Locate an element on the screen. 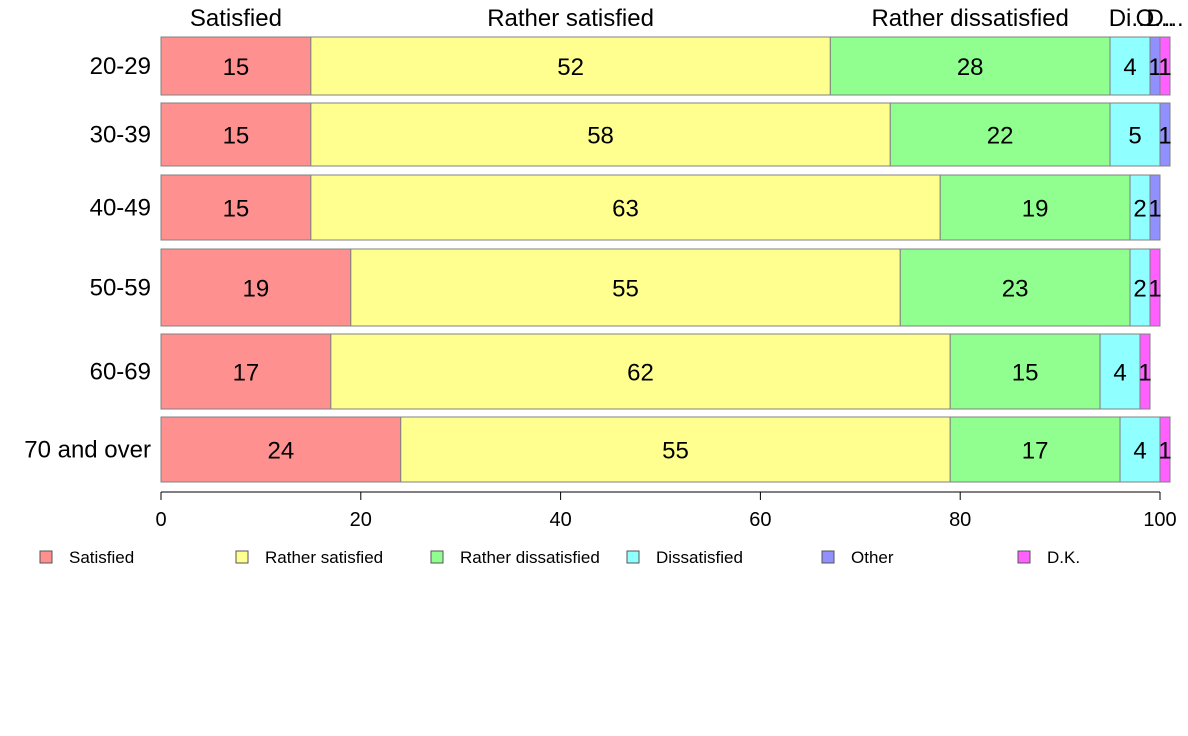 Image resolution: width=1188 pixels, height=736 pixels. data-label: 22 is located at coordinates (1000, 136).